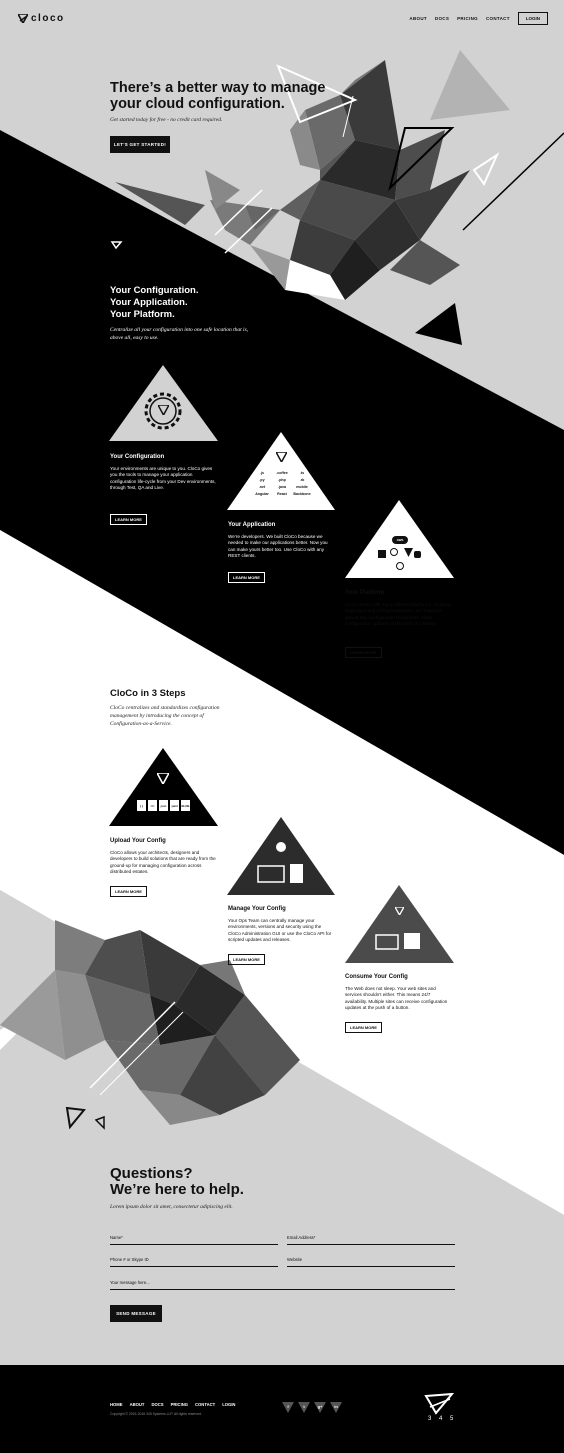  Describe the element at coordinates (174, 805) in the screenshot. I see `file-icon: yaml` at that location.